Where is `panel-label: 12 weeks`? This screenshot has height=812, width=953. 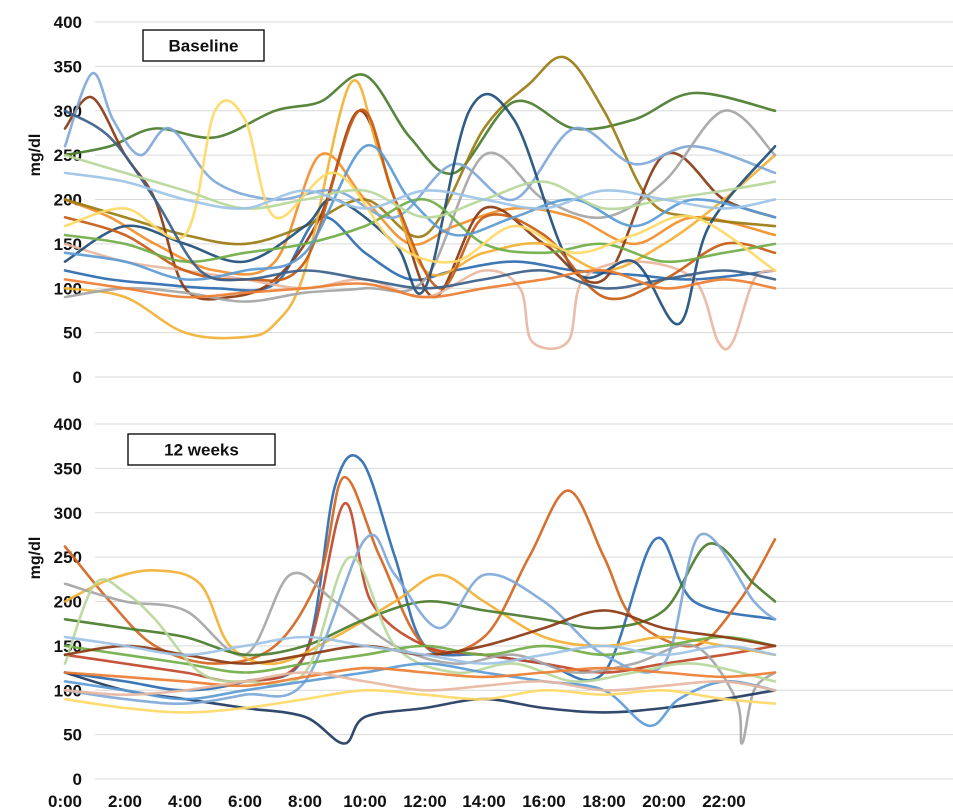
panel-label: 12 weeks is located at coordinates (201, 450).